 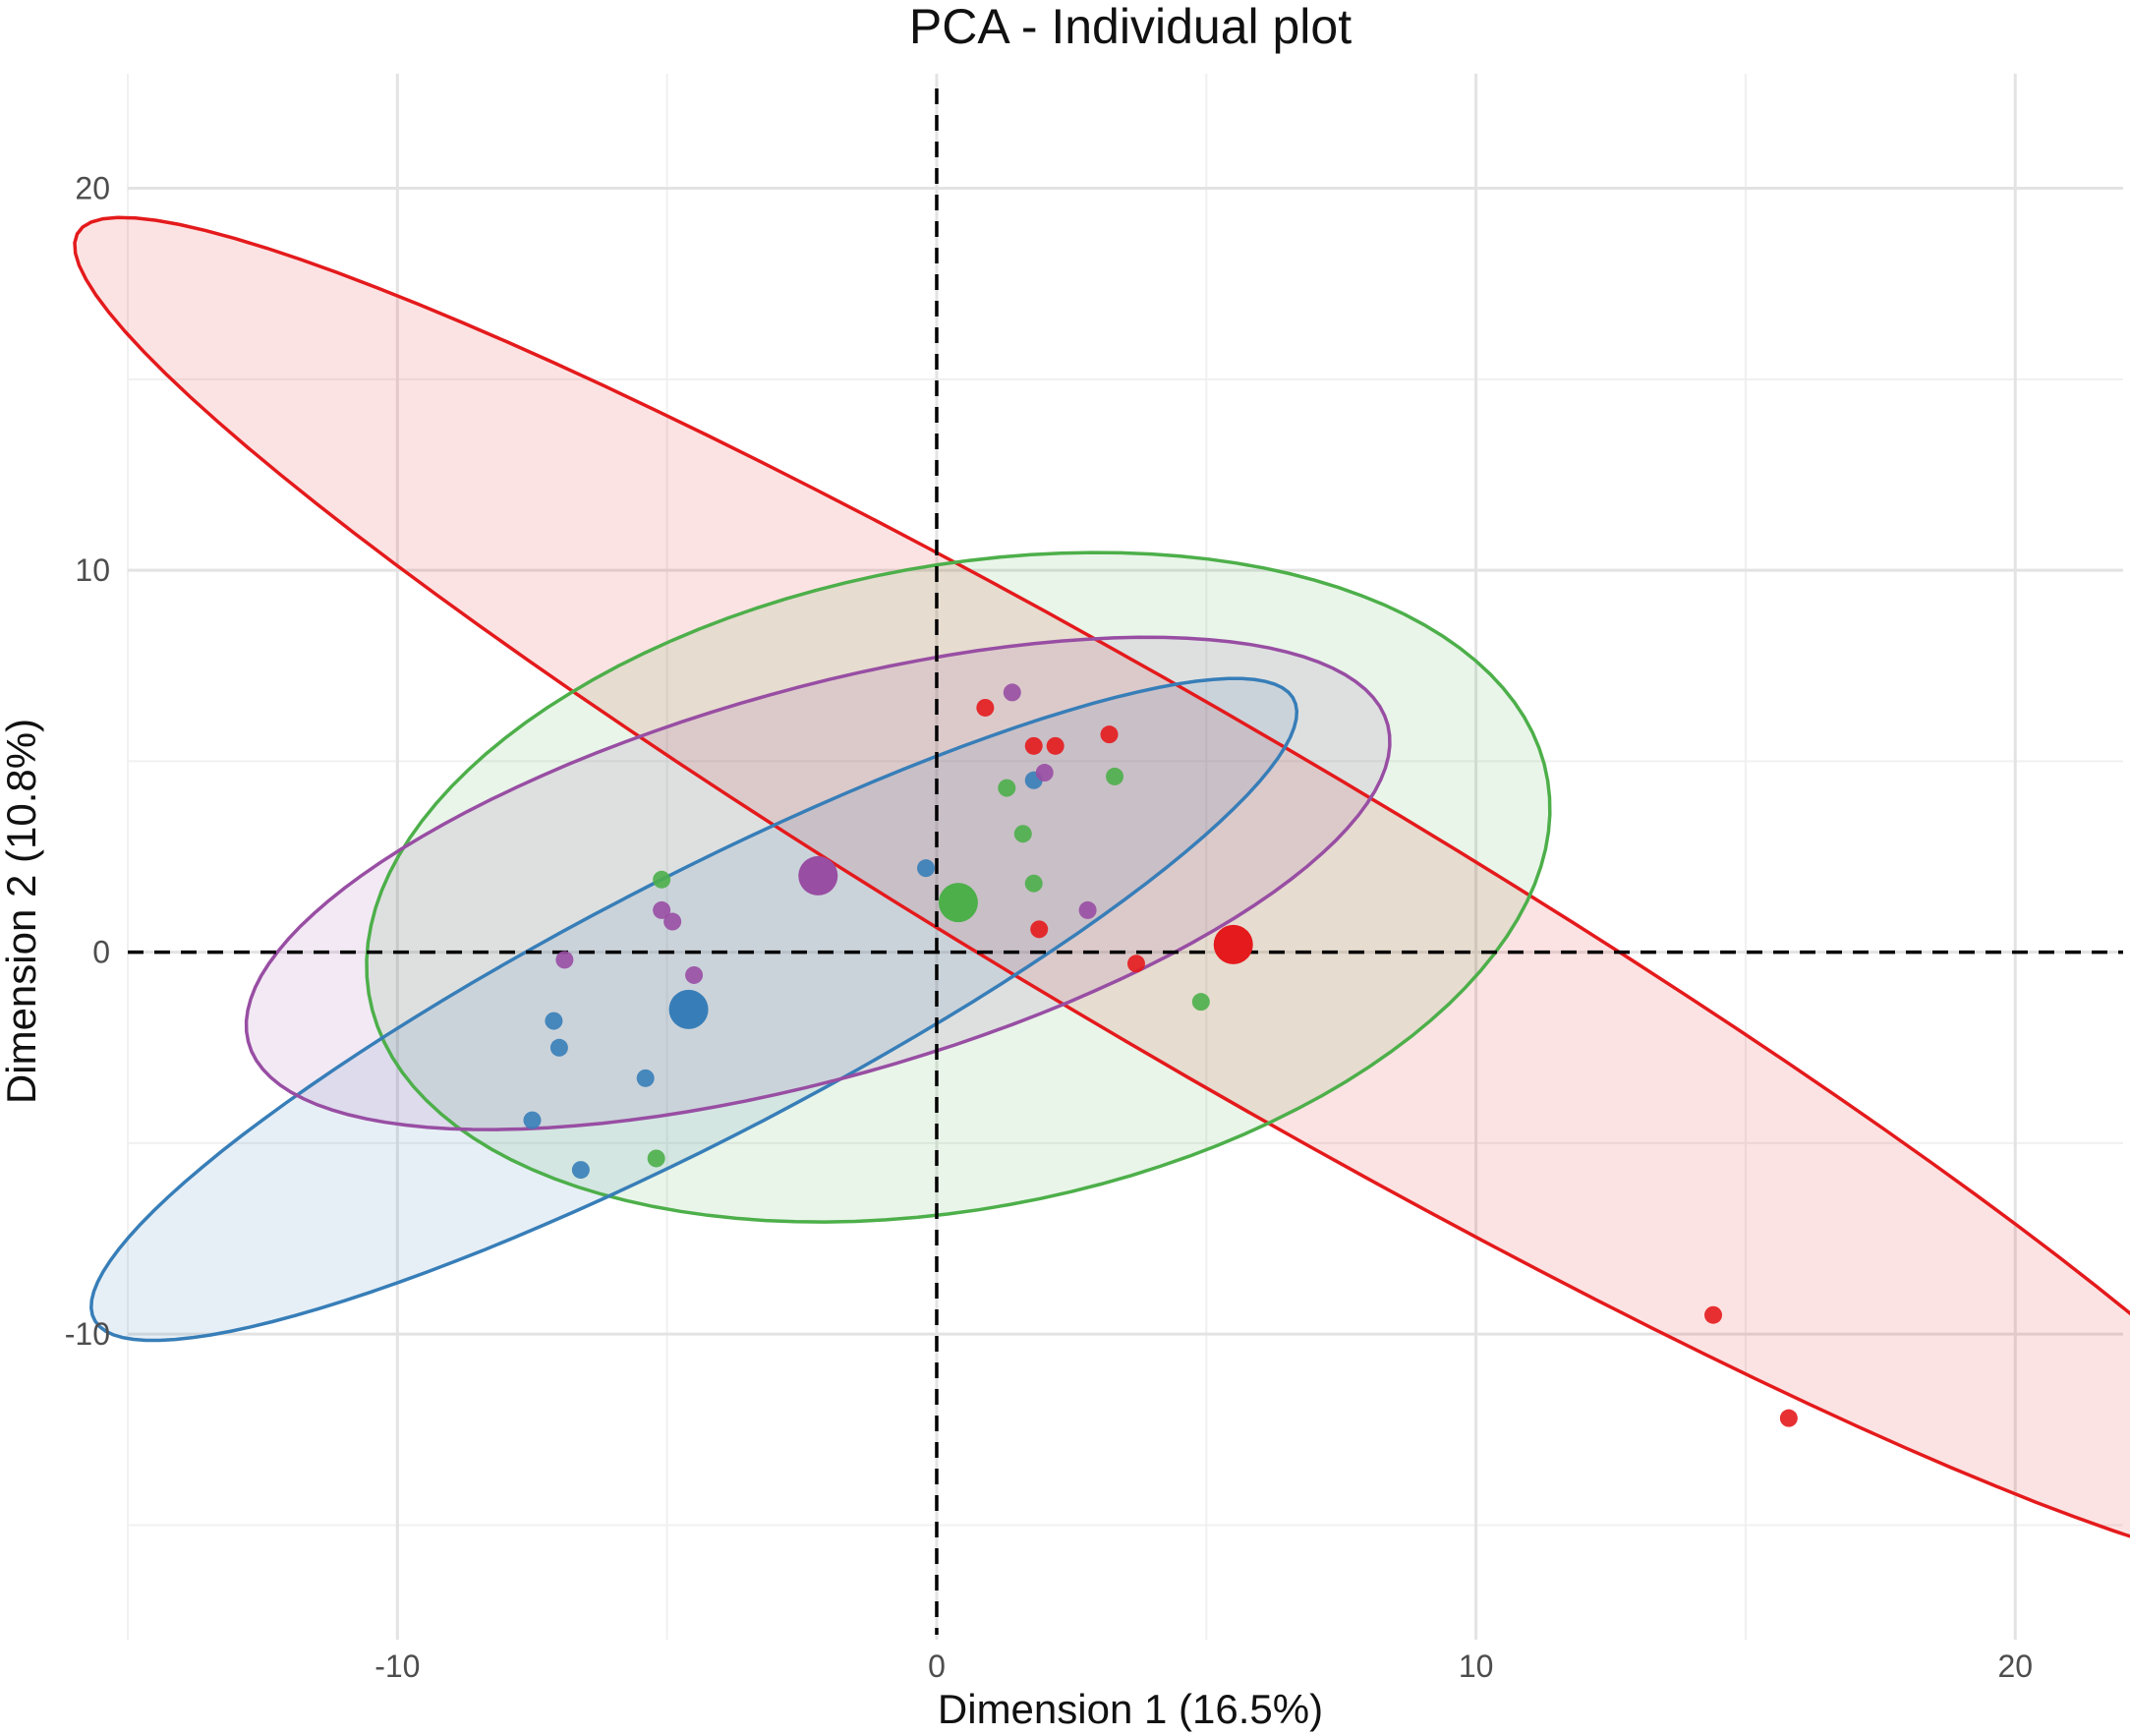 I want to click on centroid-blue, so click(x=688, y=1009).